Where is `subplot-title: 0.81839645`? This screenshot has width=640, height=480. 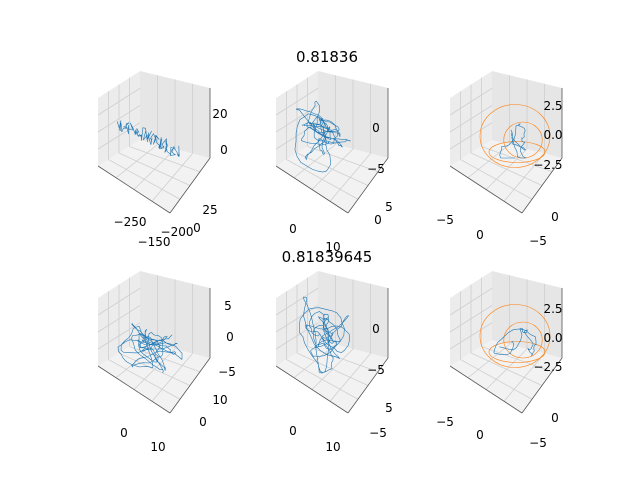
subplot-title: 0.81839645 is located at coordinates (327, 257).